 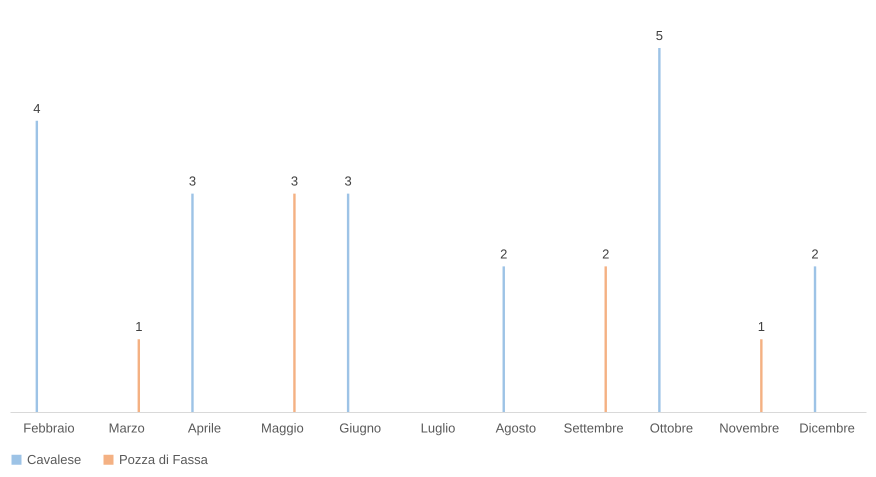 What do you see at coordinates (36, 108) in the screenshot?
I see `data-label: 4` at bounding box center [36, 108].